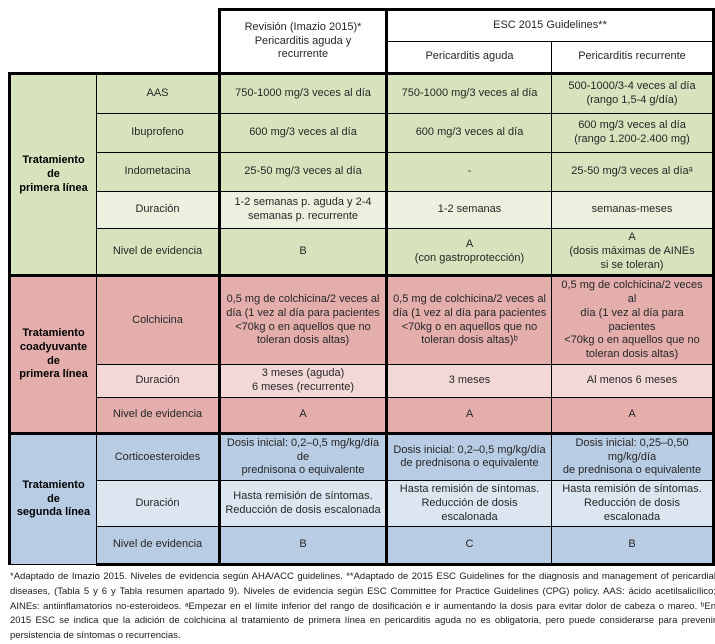 The image size is (715, 644). I want to click on row-label-ibuprofeno: Ibuprofeno, so click(158, 133).